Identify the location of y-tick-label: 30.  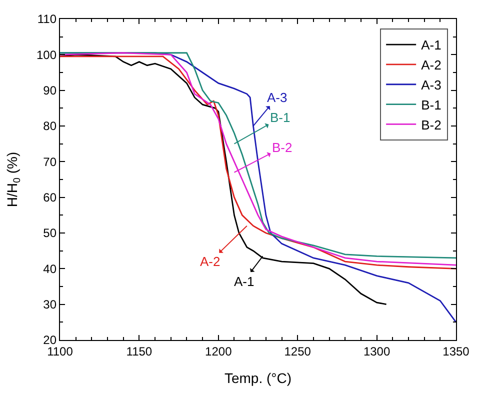
(50, 305).